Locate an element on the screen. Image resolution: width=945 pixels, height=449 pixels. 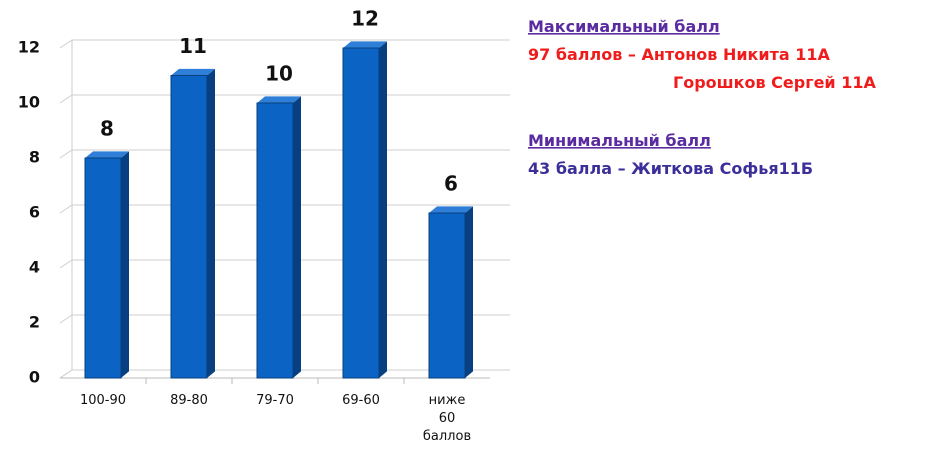
y-tick-label: 4 is located at coordinates (34, 267).